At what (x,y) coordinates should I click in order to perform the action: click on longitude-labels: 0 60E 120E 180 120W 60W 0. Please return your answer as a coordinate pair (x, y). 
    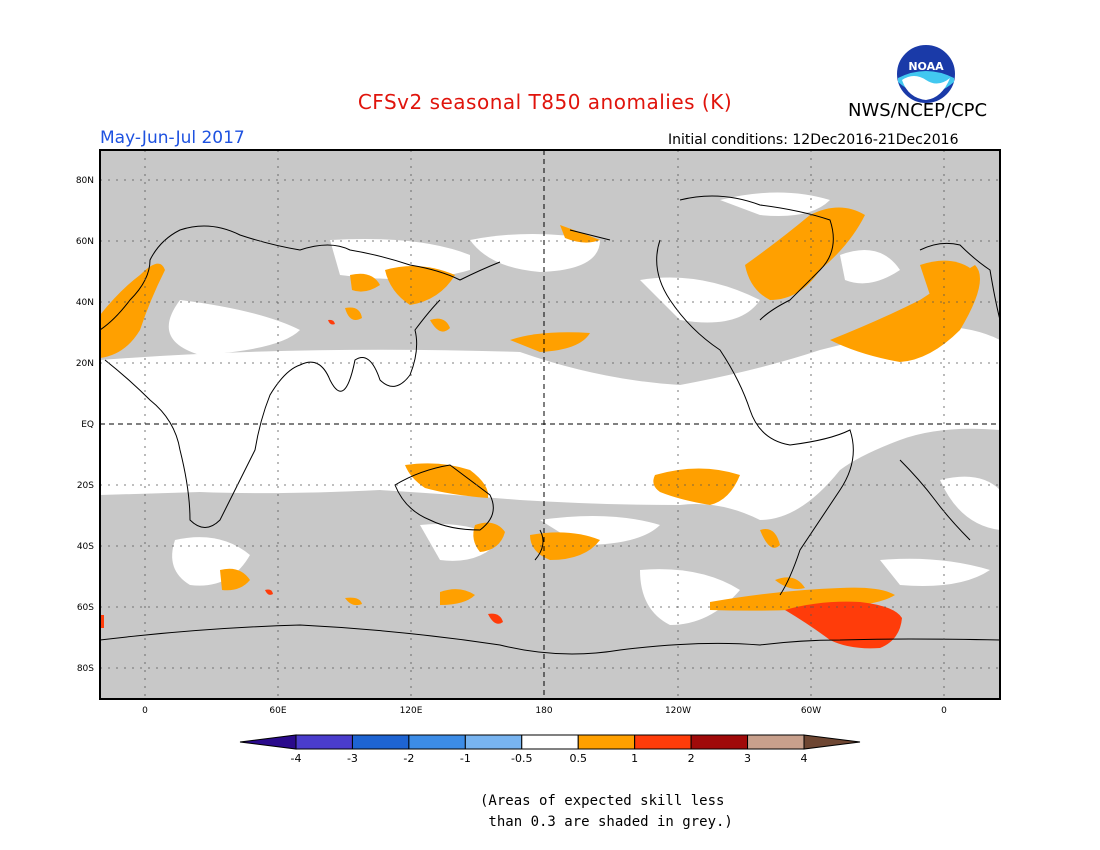
    Looking at the image, I should click on (544, 711).